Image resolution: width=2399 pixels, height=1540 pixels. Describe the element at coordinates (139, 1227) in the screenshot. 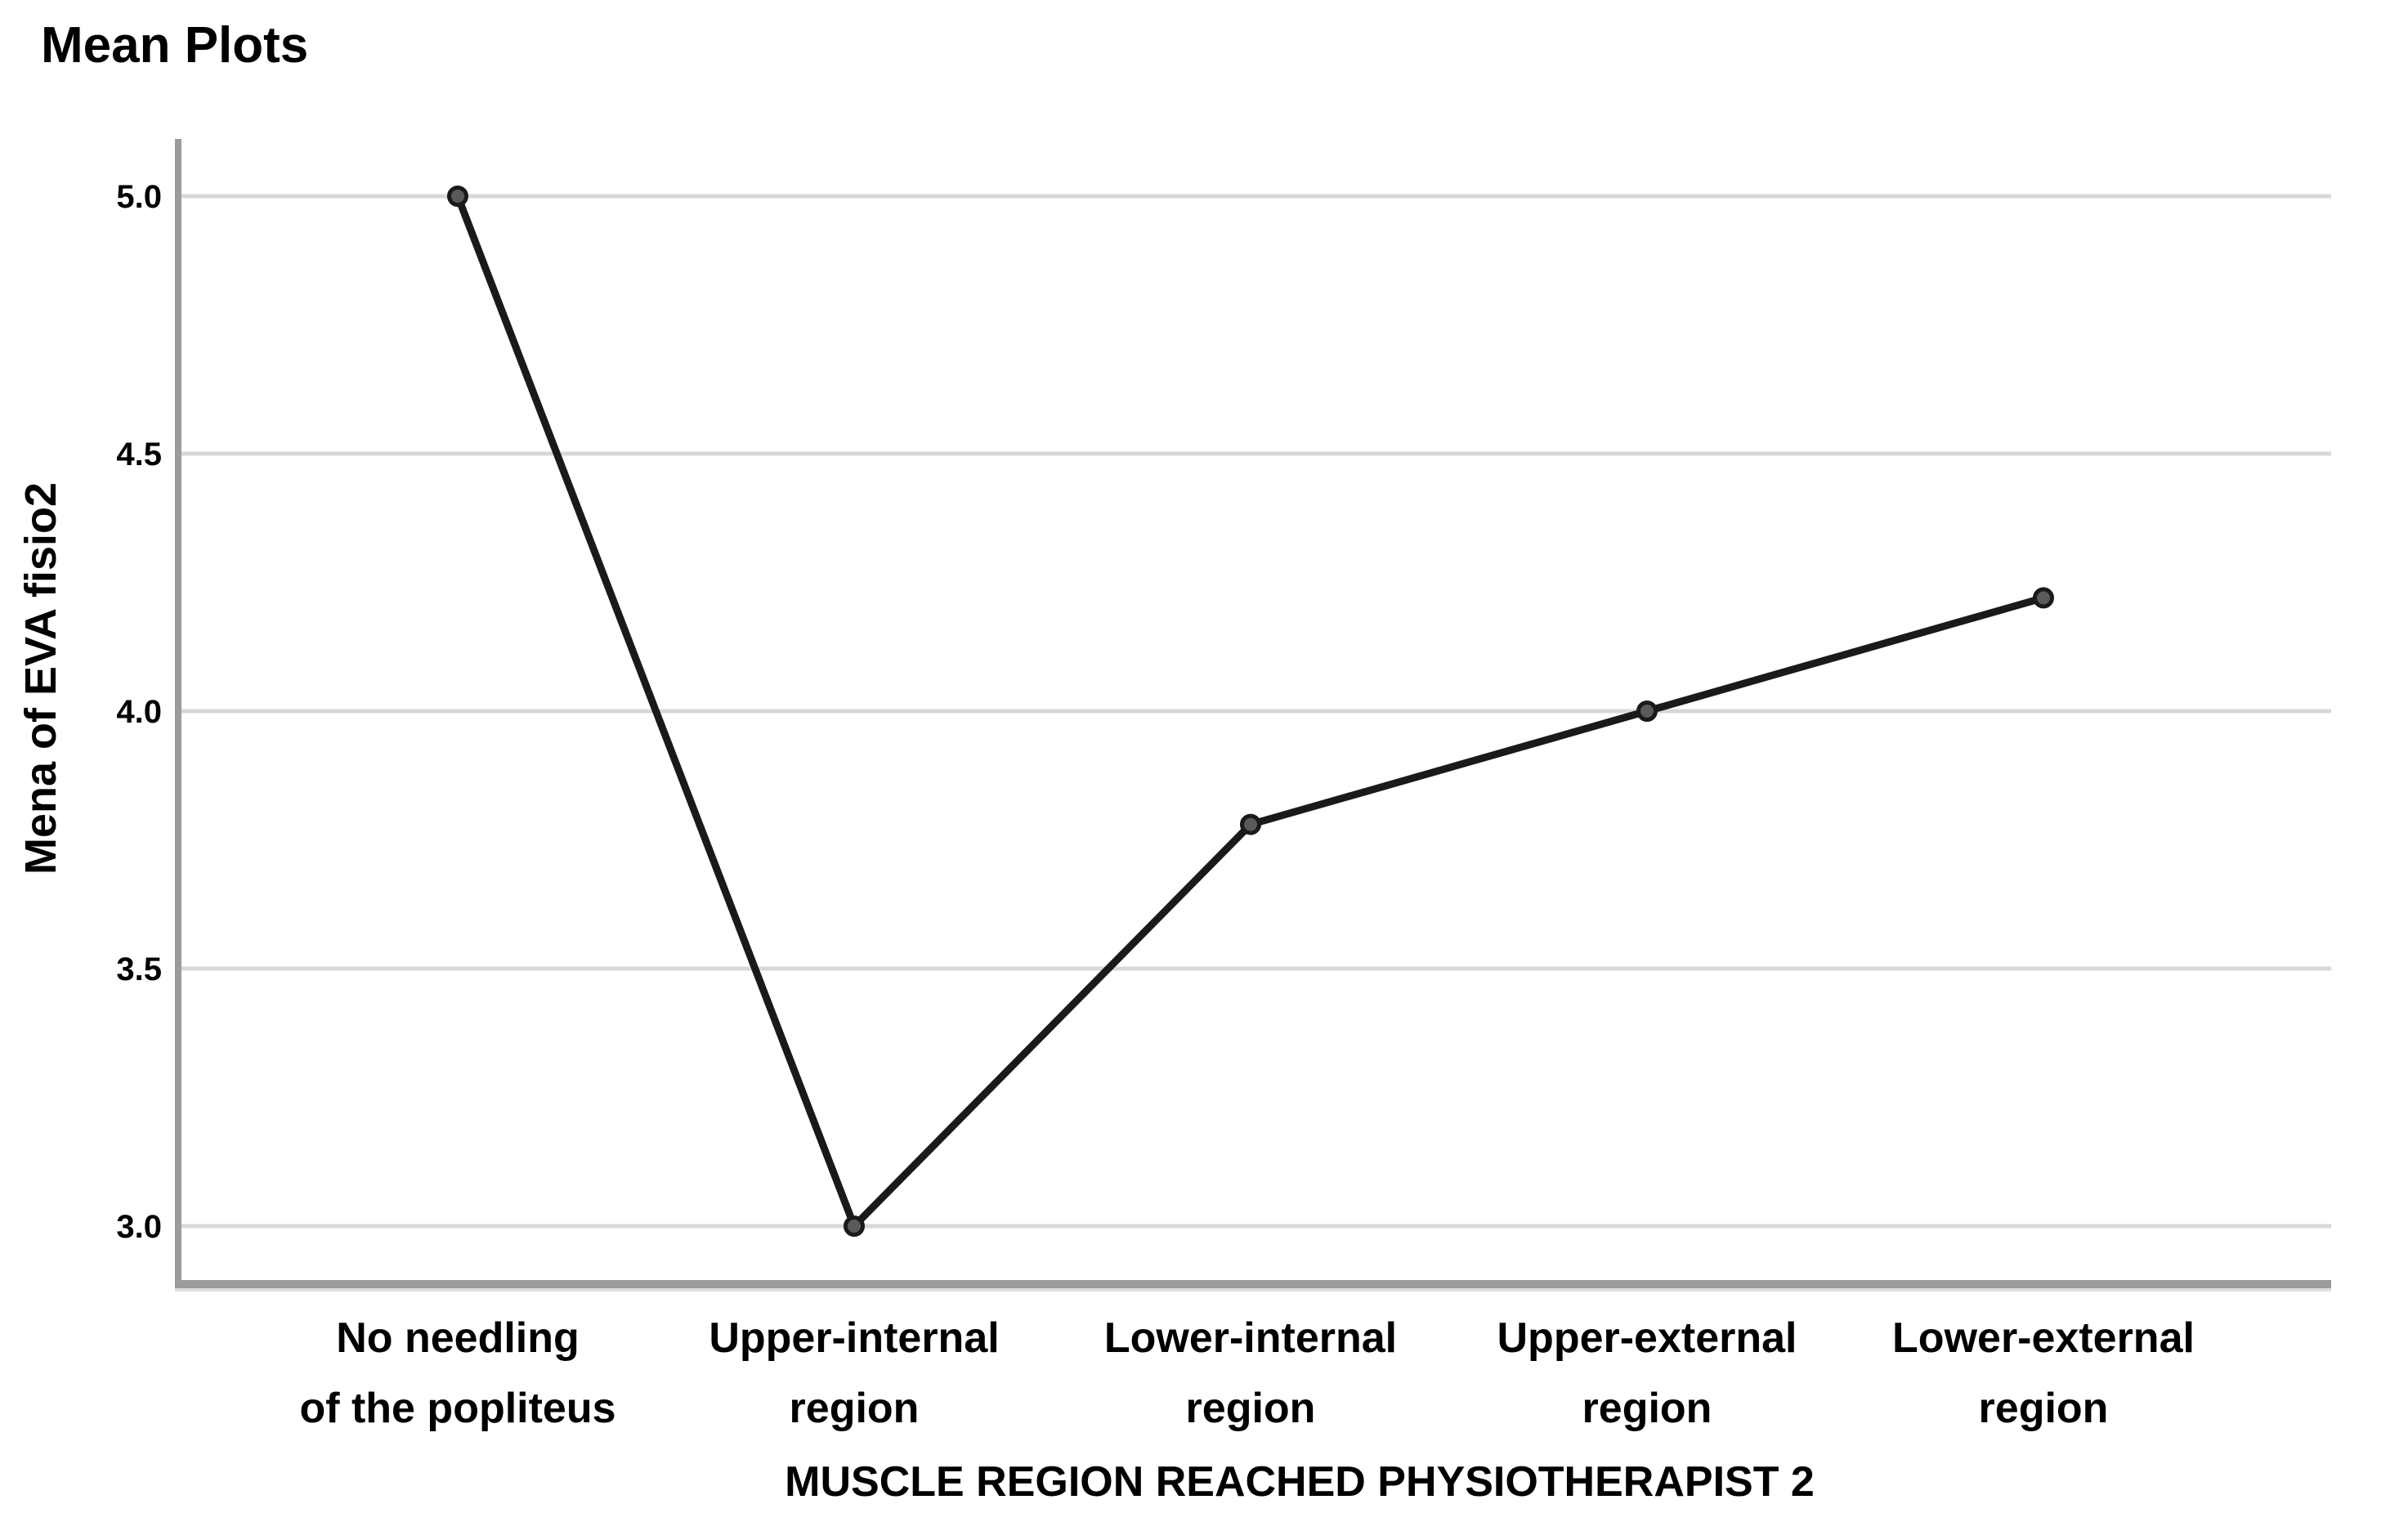

I see `y-tick-label: 3.0` at that location.